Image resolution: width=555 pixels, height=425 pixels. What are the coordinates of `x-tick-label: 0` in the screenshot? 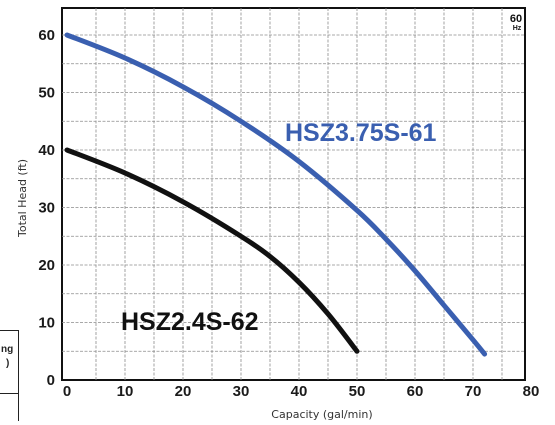 It's located at (67, 391).